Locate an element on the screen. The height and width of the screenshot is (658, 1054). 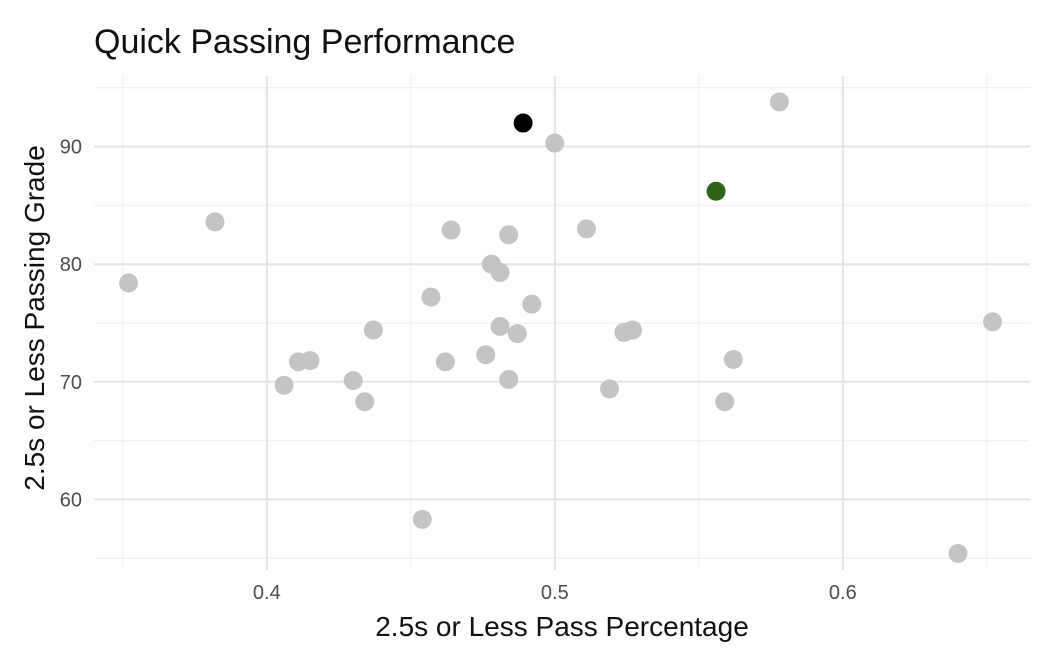
y-tick-label: 70 is located at coordinates (71, 383).